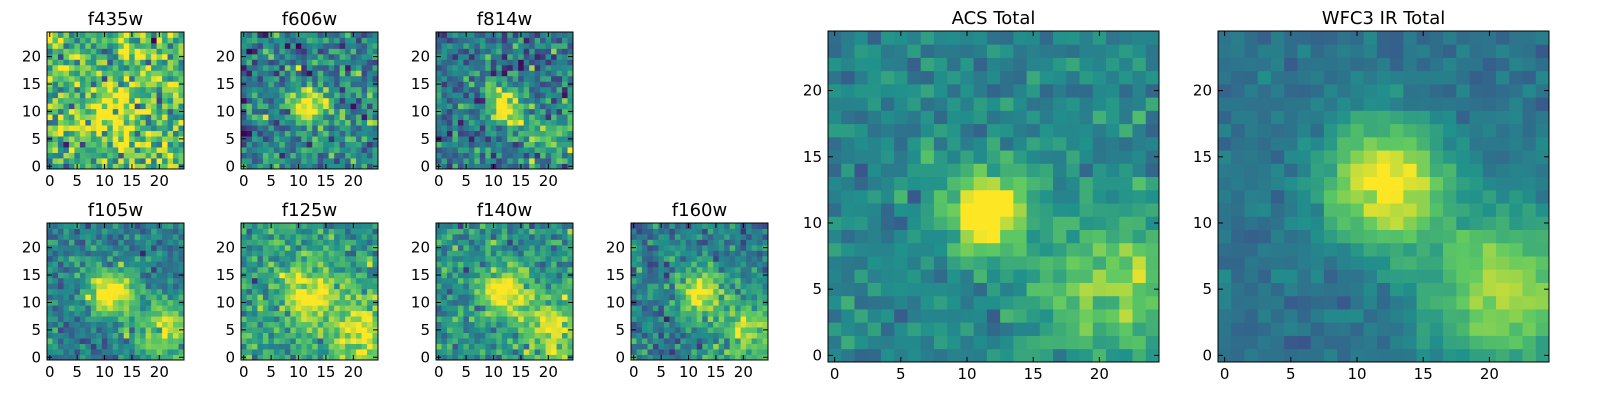  Describe the element at coordinates (493, 181) in the screenshot. I see `x-tick-label: 10` at that location.